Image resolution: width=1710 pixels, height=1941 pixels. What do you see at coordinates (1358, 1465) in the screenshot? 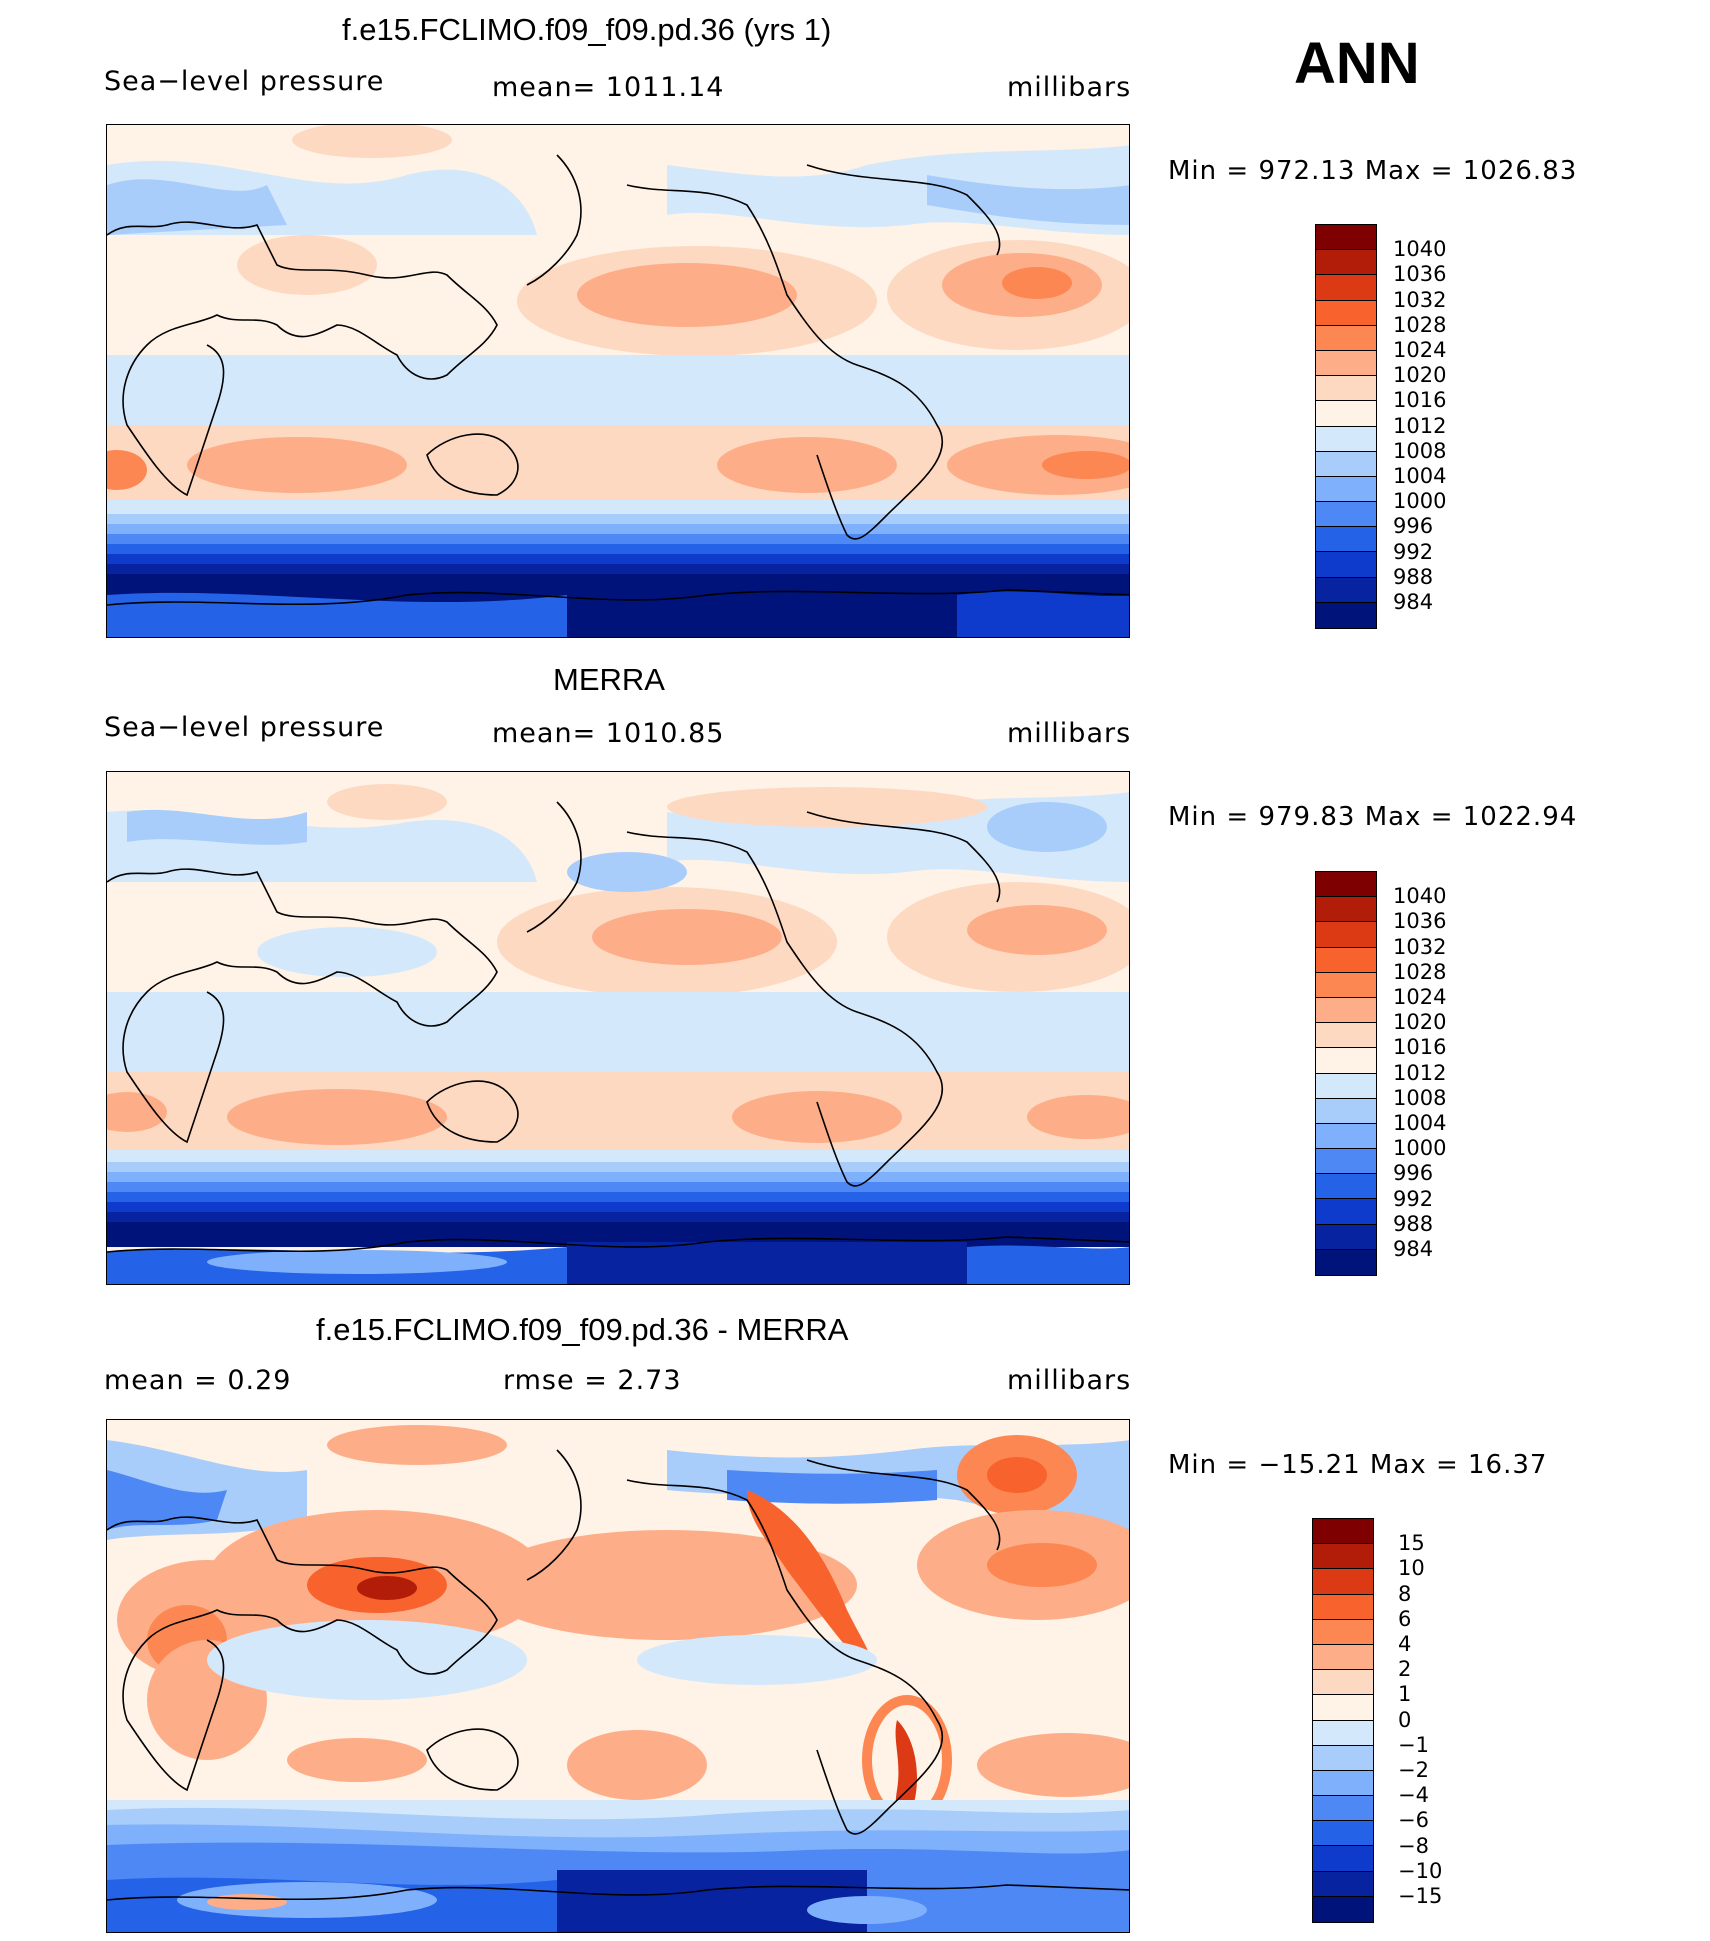
I see `minmax-label: Min = −15.21 Max = 16.37` at bounding box center [1358, 1465].